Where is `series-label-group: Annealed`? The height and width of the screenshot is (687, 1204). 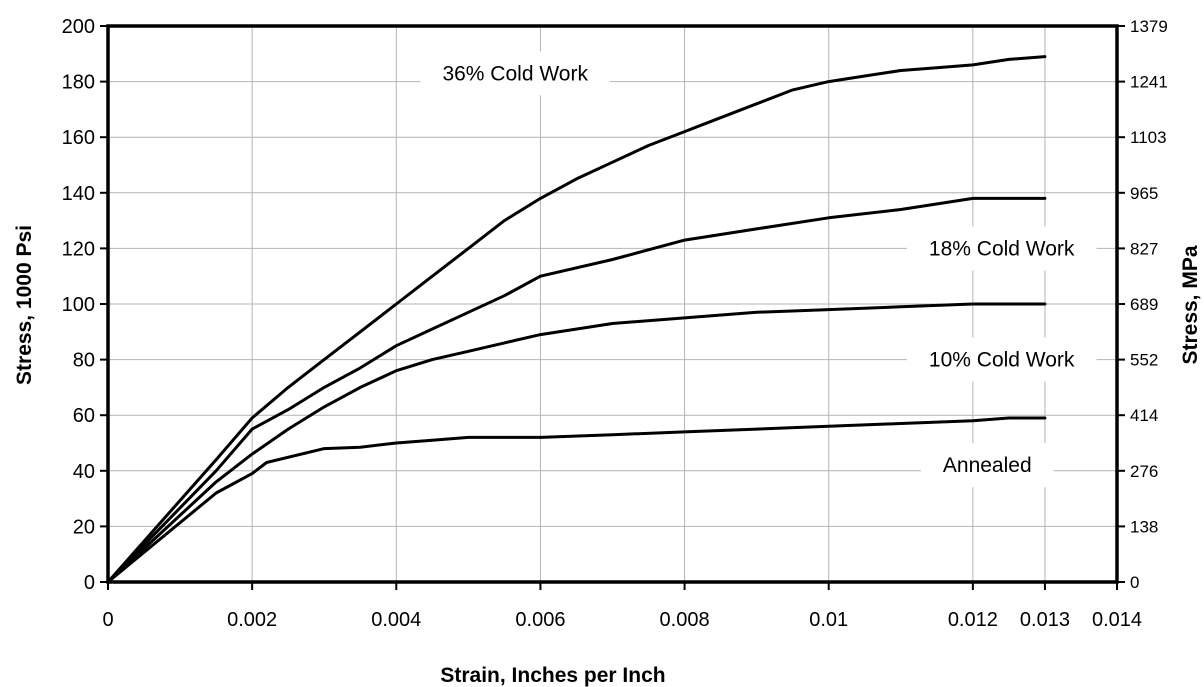
series-label-group: Annealed is located at coordinates (987, 465).